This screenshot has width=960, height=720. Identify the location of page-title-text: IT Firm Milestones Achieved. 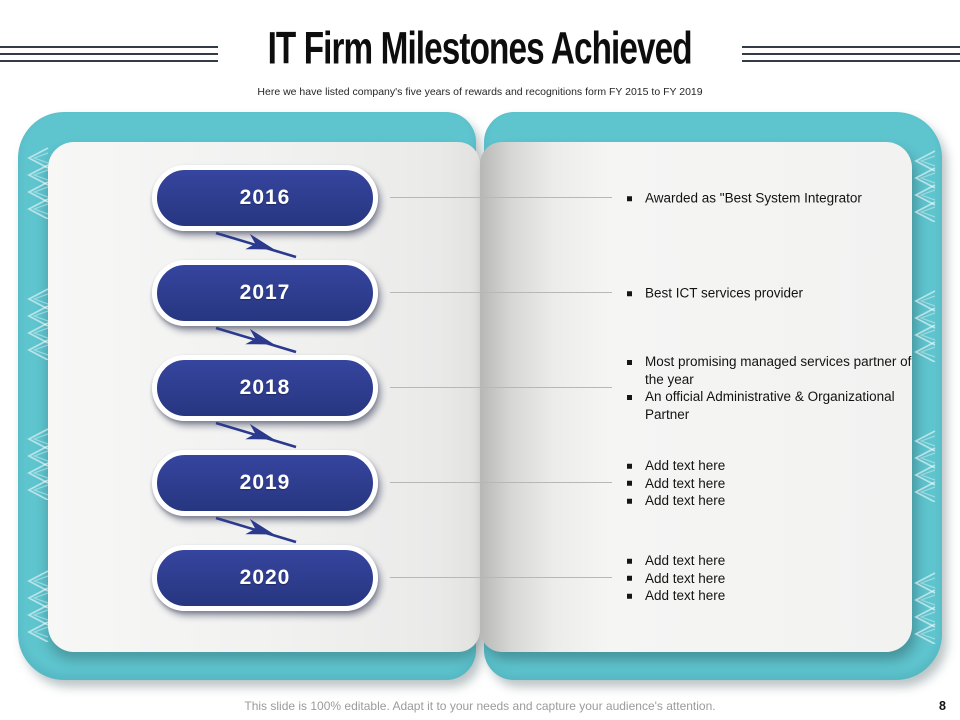
(480, 48).